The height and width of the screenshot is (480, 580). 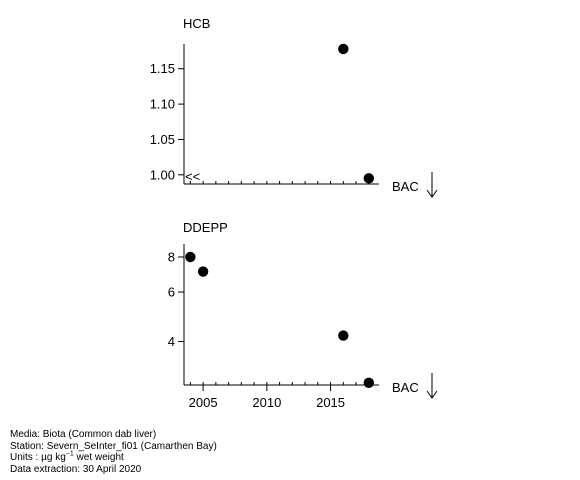 I want to click on hcb-reference-label: BAC, so click(x=405, y=186).